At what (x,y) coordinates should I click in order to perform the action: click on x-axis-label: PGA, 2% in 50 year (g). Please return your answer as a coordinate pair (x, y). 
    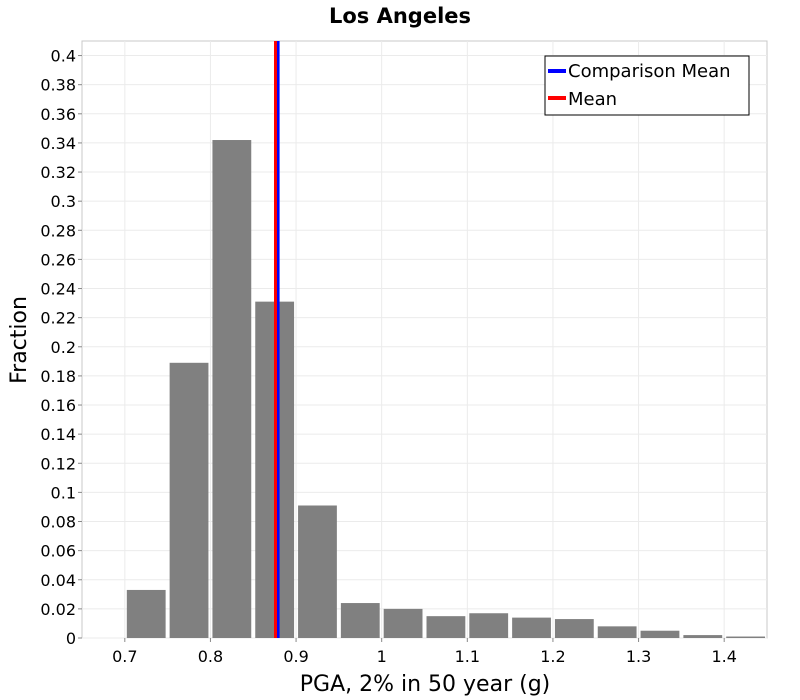
    Looking at the image, I should click on (425, 684).